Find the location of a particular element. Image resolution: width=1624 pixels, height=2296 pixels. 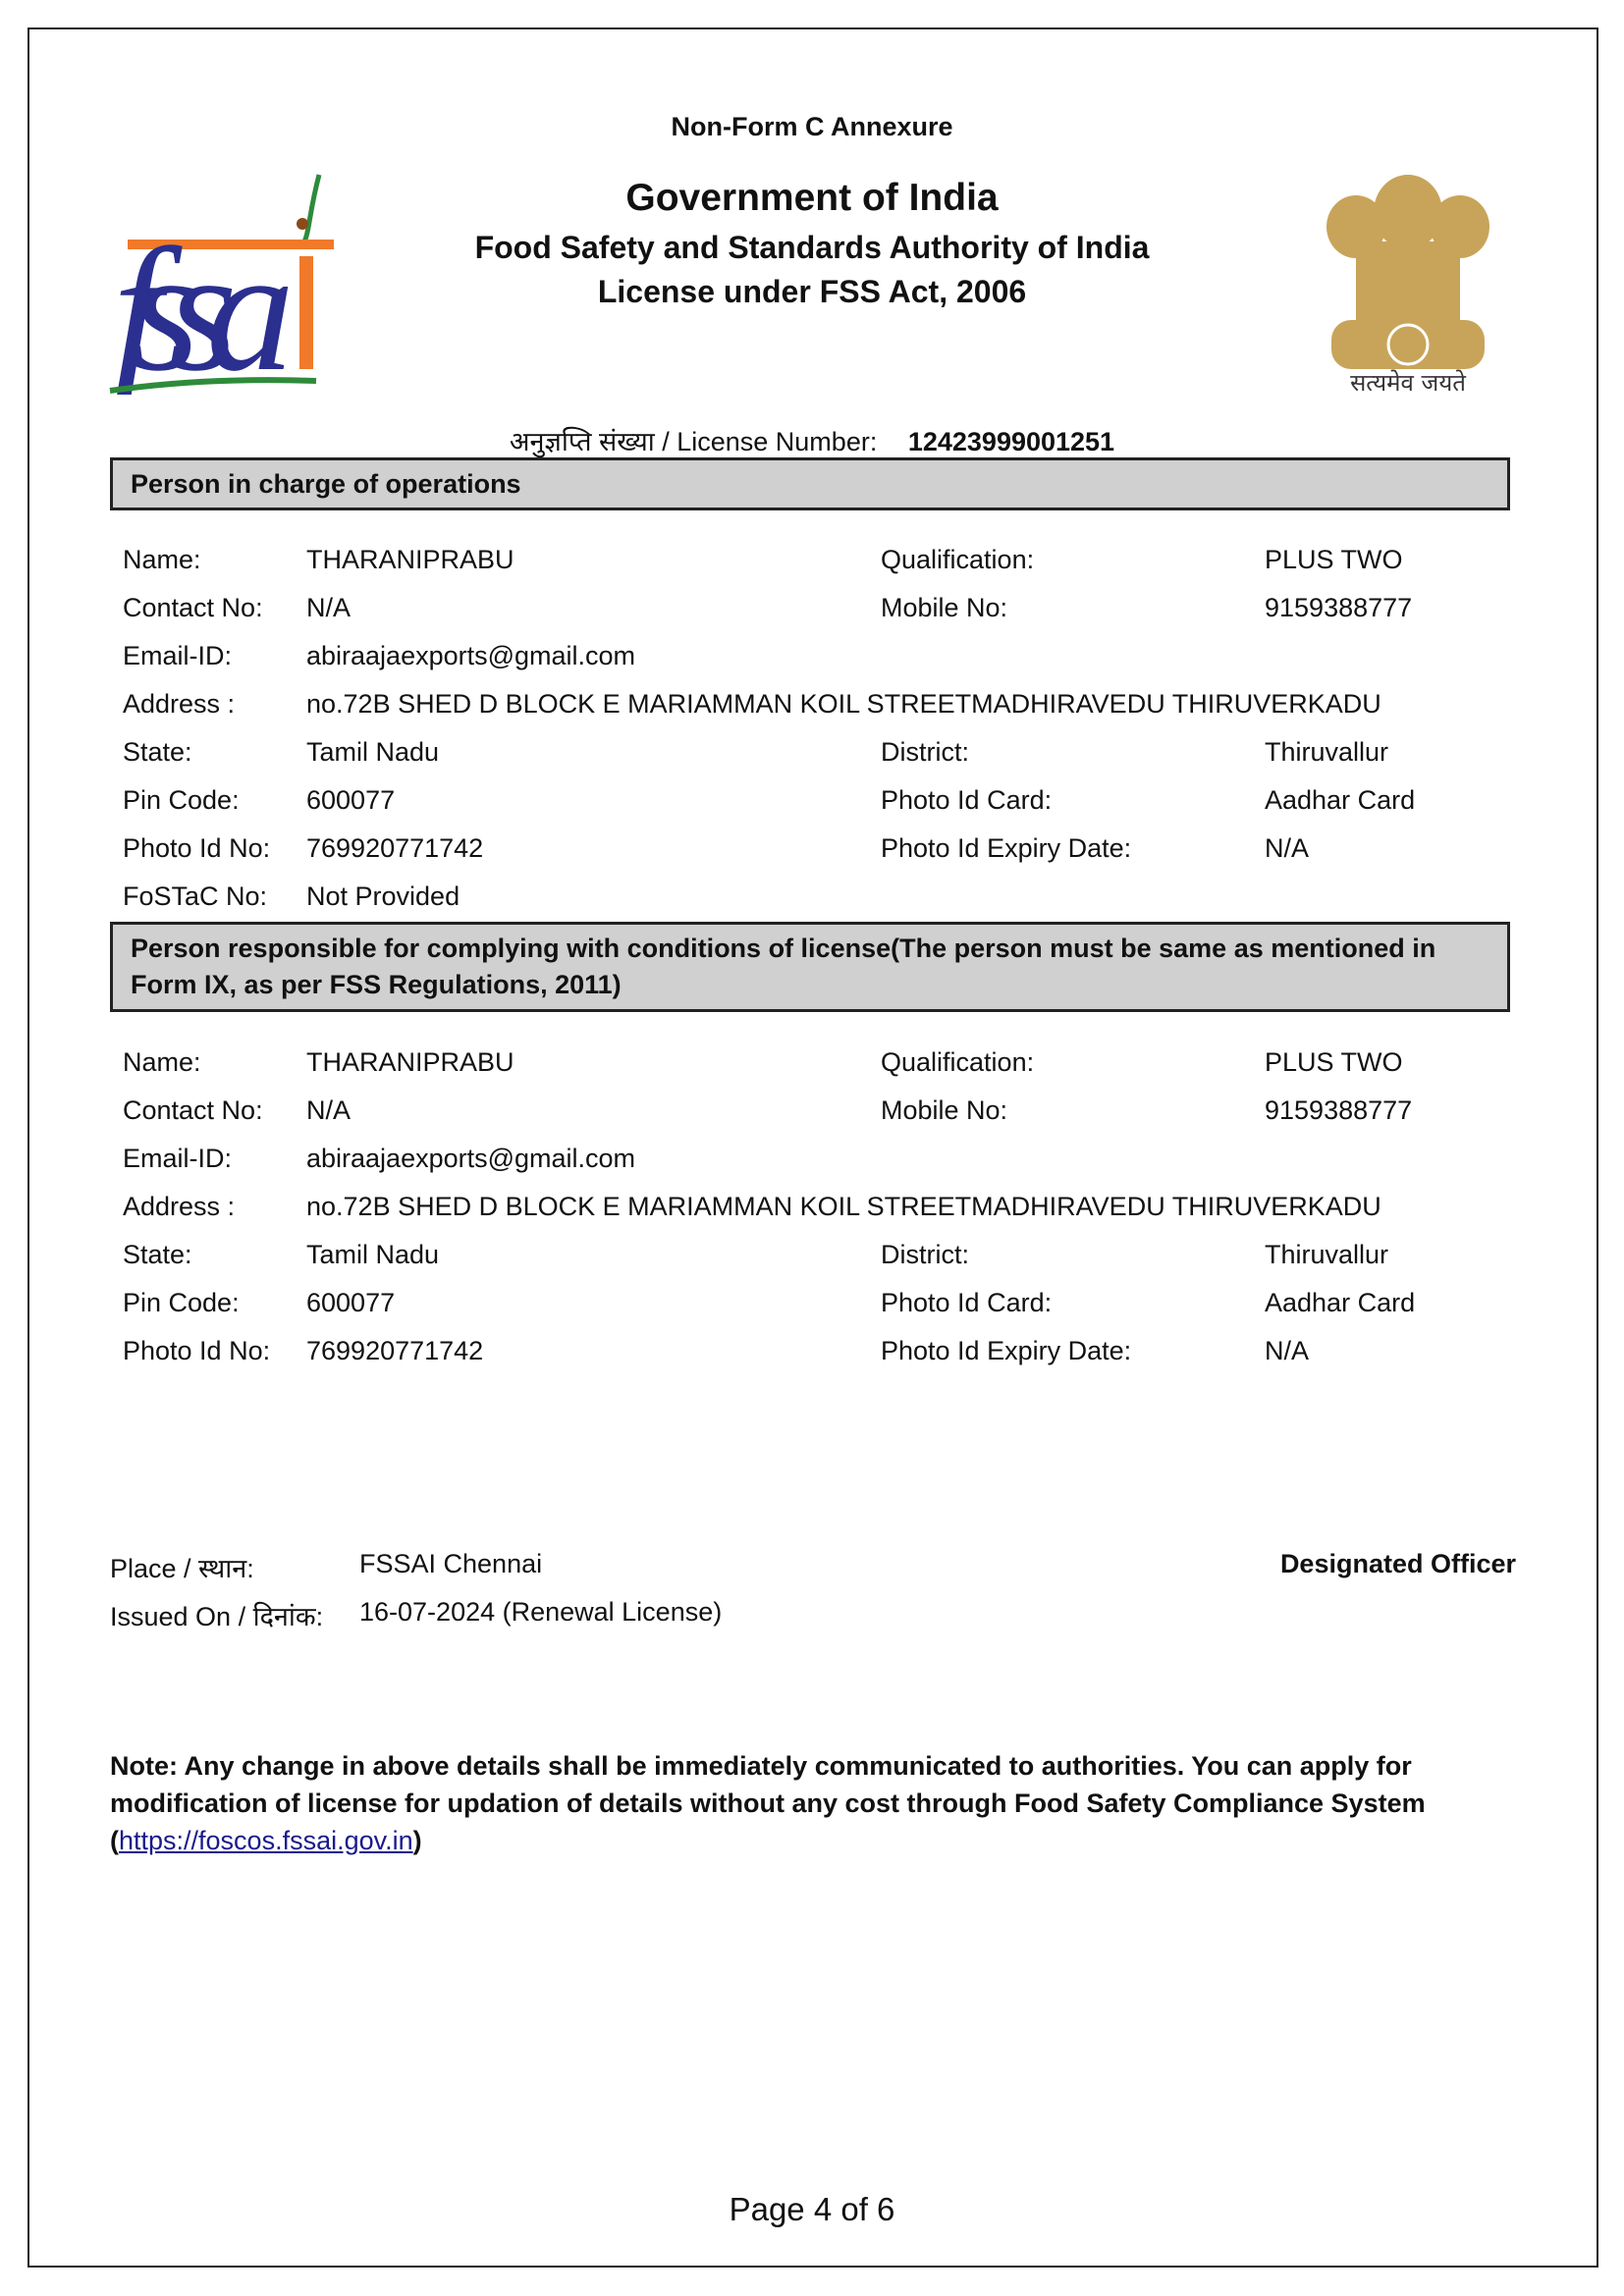

place-label: Place / स्थान: is located at coordinates (182, 1569).